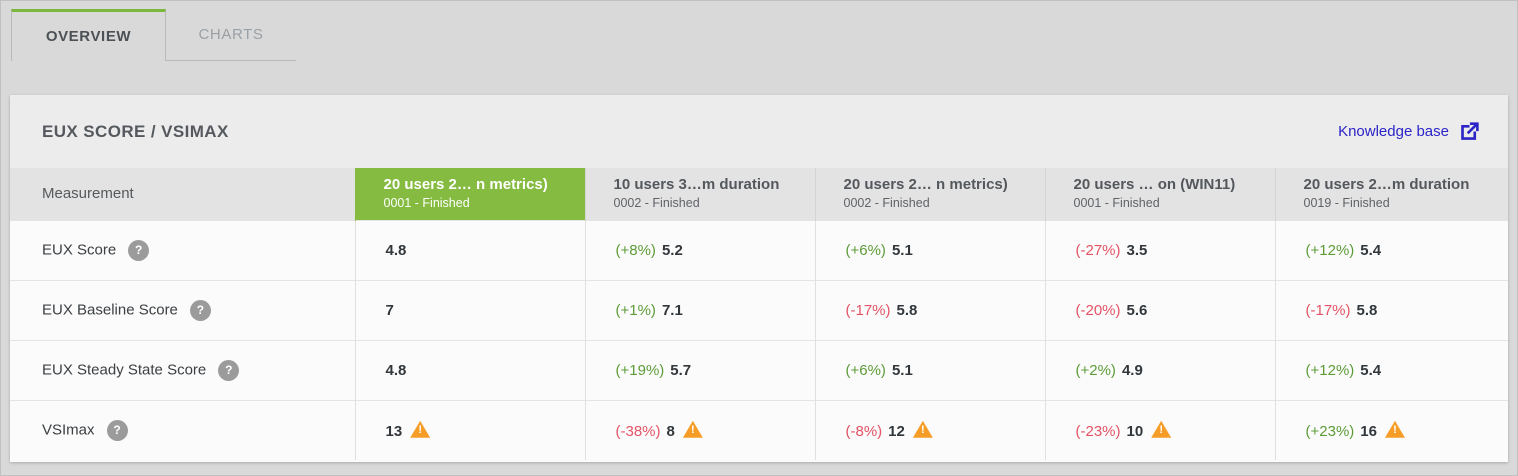  I want to click on value-cell: (+23%) 16, so click(1391, 430).